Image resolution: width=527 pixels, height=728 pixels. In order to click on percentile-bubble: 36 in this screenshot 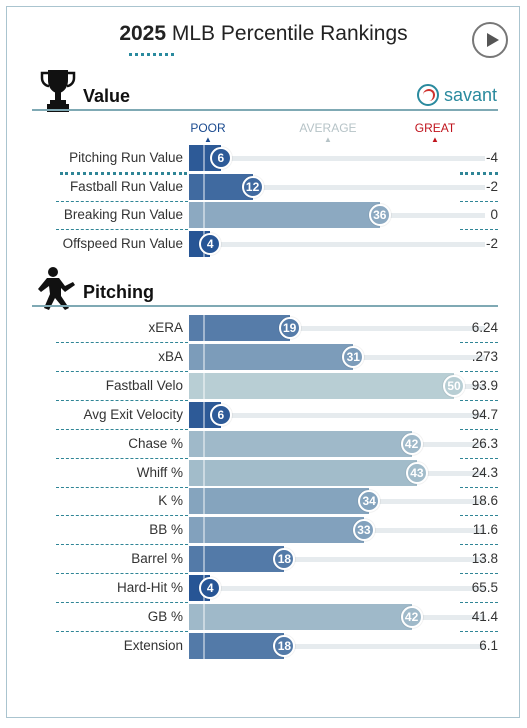, I will do `click(379, 215)`.